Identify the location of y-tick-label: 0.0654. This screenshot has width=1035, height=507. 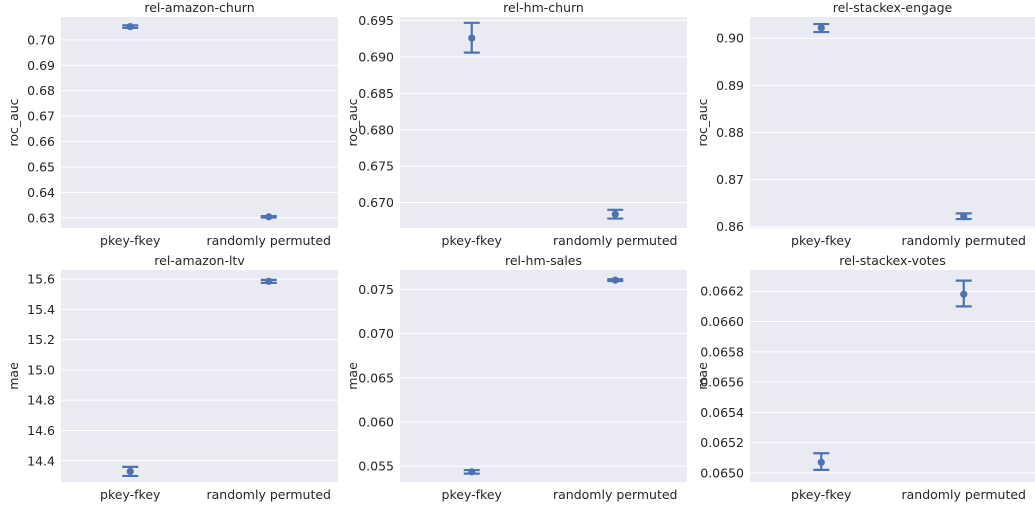
(722, 412).